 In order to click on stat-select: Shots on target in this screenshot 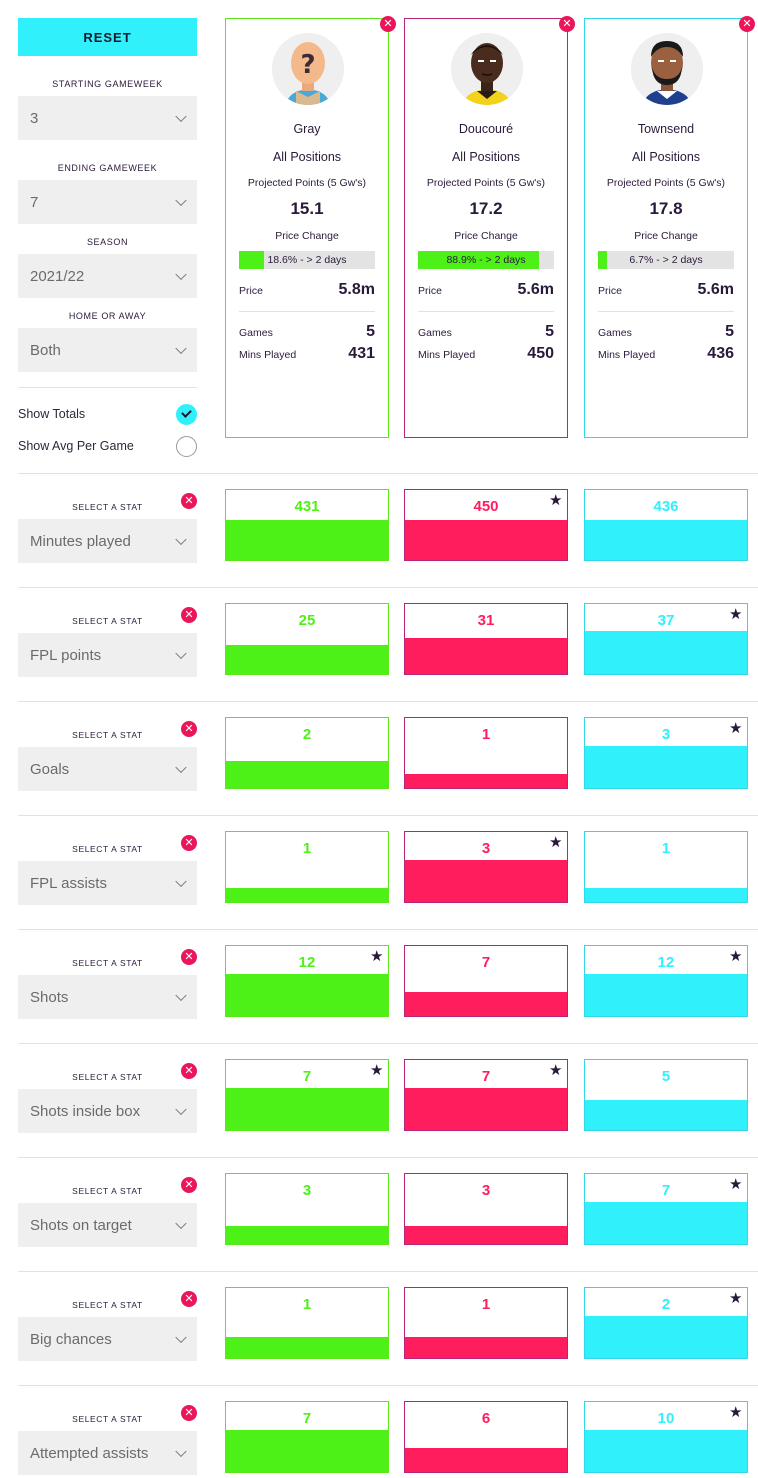, I will do `click(107, 1225)`.